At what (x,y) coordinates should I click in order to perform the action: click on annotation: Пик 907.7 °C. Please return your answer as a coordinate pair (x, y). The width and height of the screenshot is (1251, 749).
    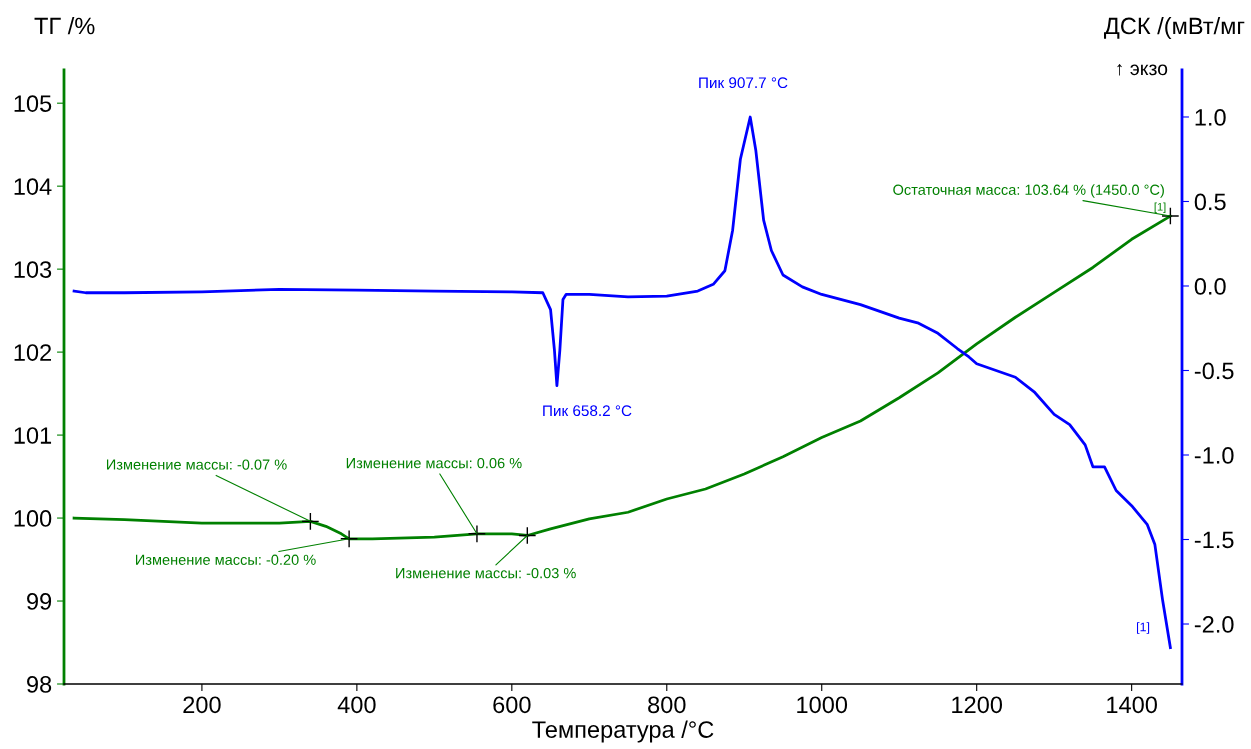
    Looking at the image, I should click on (743, 83).